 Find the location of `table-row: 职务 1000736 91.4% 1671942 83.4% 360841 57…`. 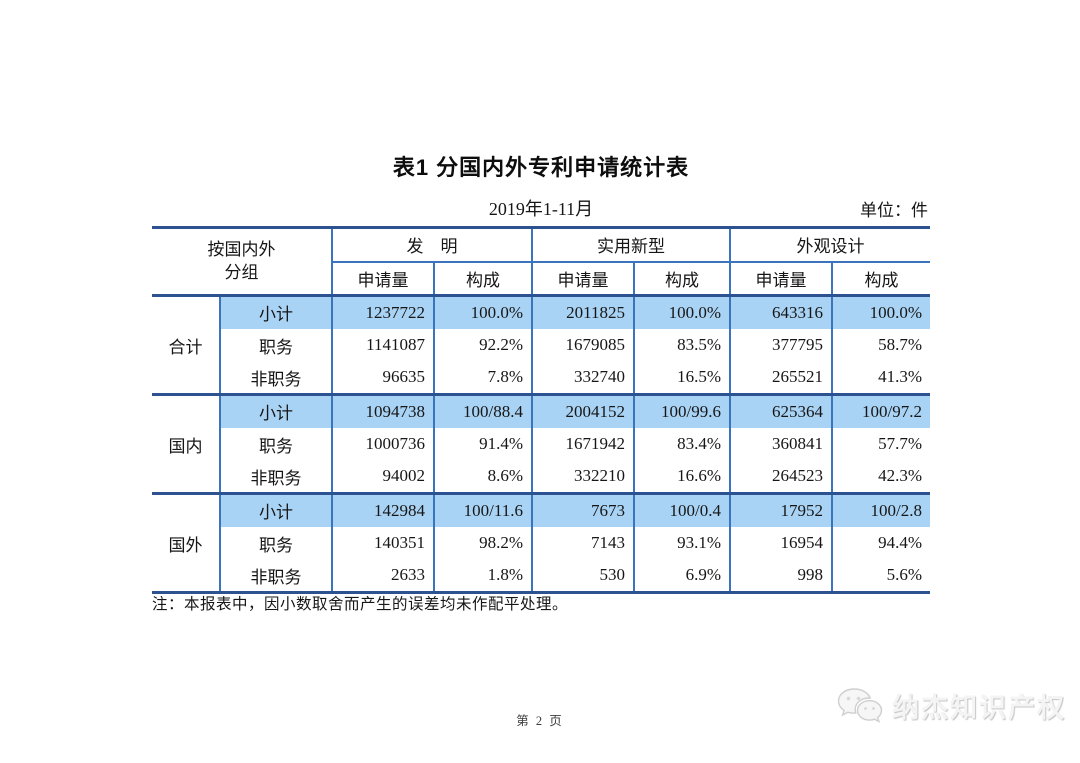

table-row: 职务 1000736 91.4% 1671942 83.4% 360841 57… is located at coordinates (541, 444).